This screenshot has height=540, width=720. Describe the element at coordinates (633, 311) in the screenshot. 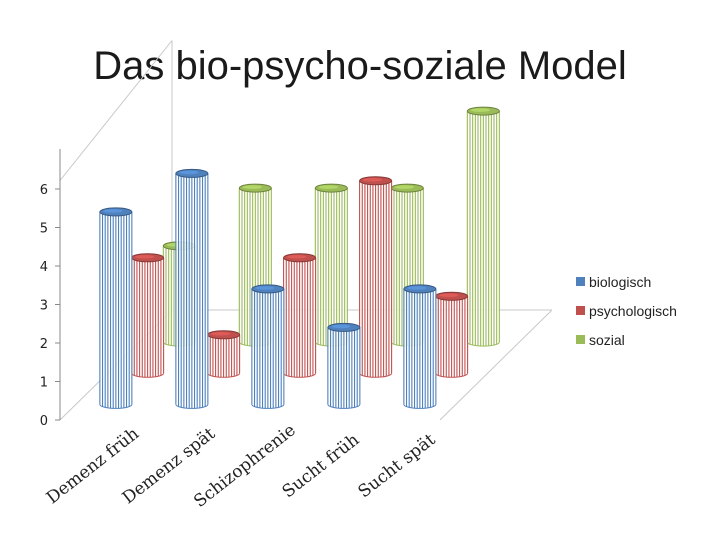

I see `legend-label: psychologisch` at that location.